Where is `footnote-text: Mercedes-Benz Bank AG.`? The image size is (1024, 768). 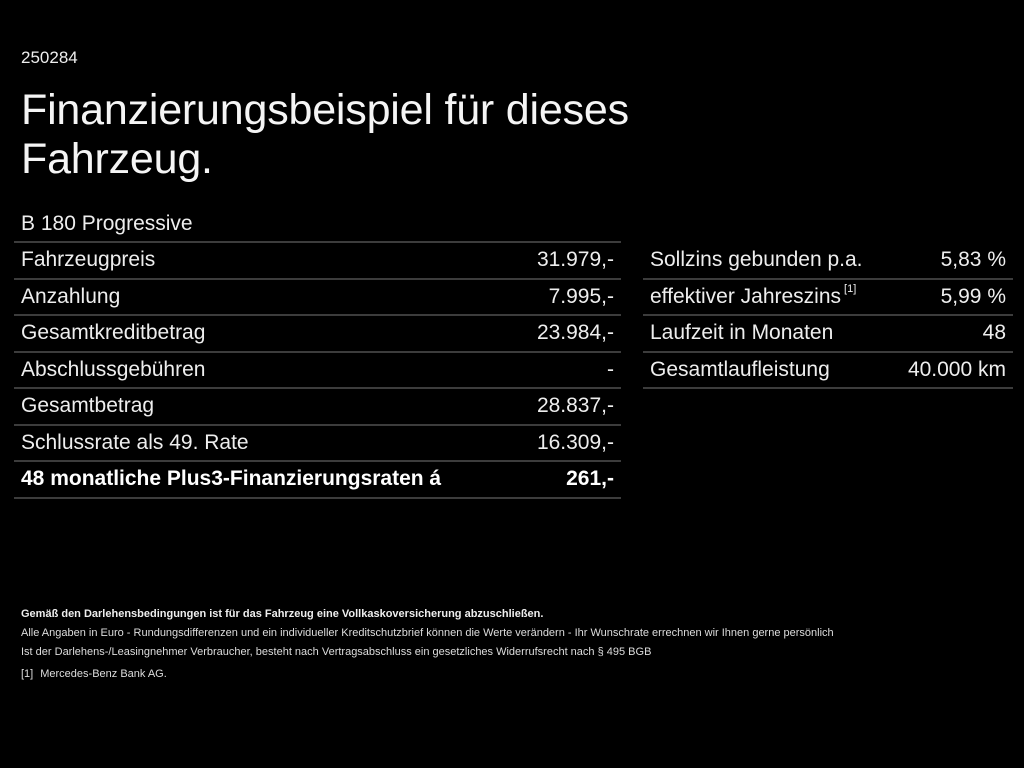
footnote-text: Mercedes-Benz Bank AG. is located at coordinates (103, 674).